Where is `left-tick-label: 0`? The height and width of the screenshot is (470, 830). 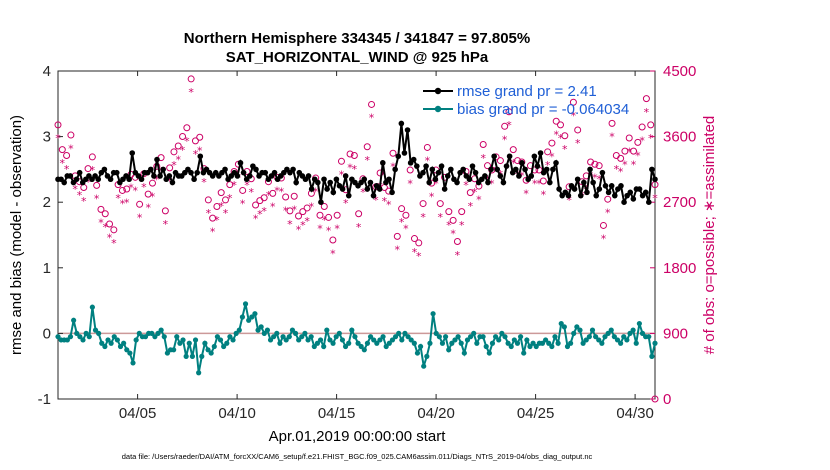 left-tick-label: 0 is located at coordinates (47, 333).